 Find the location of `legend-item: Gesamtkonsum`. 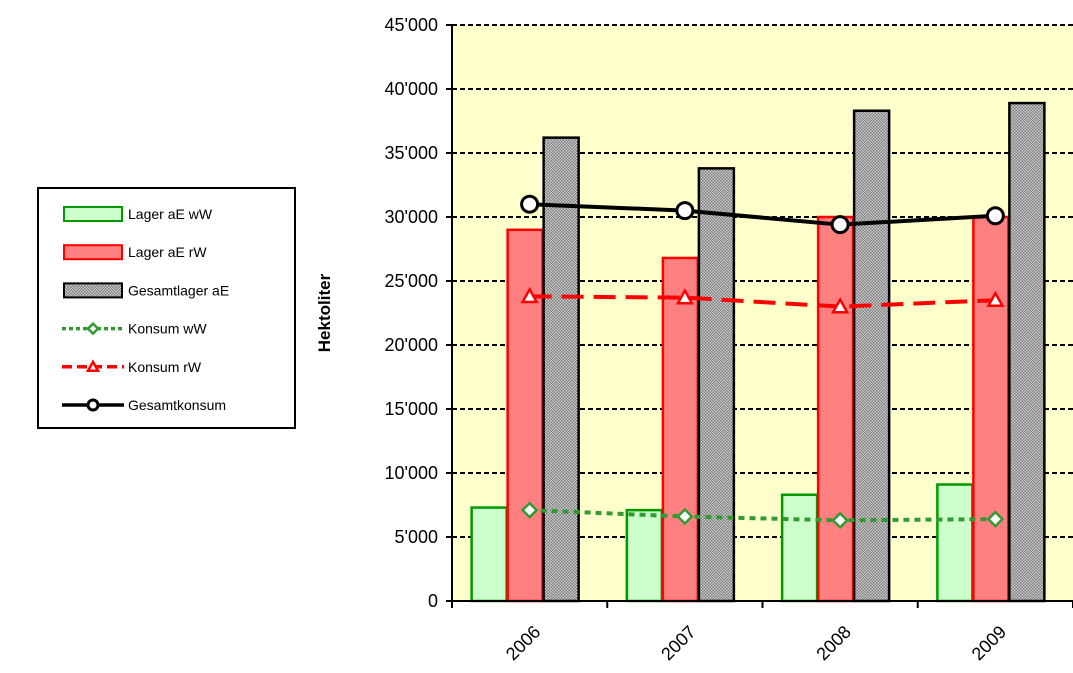

legend-item: Gesamtkonsum is located at coordinates (144, 405).